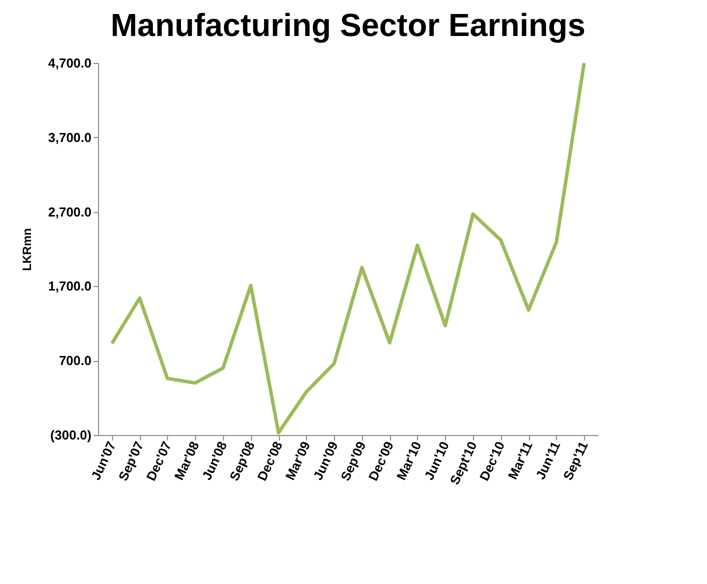 The width and height of the screenshot is (707, 584). What do you see at coordinates (75, 360) in the screenshot?
I see `y-tick-label: 700.0` at bounding box center [75, 360].